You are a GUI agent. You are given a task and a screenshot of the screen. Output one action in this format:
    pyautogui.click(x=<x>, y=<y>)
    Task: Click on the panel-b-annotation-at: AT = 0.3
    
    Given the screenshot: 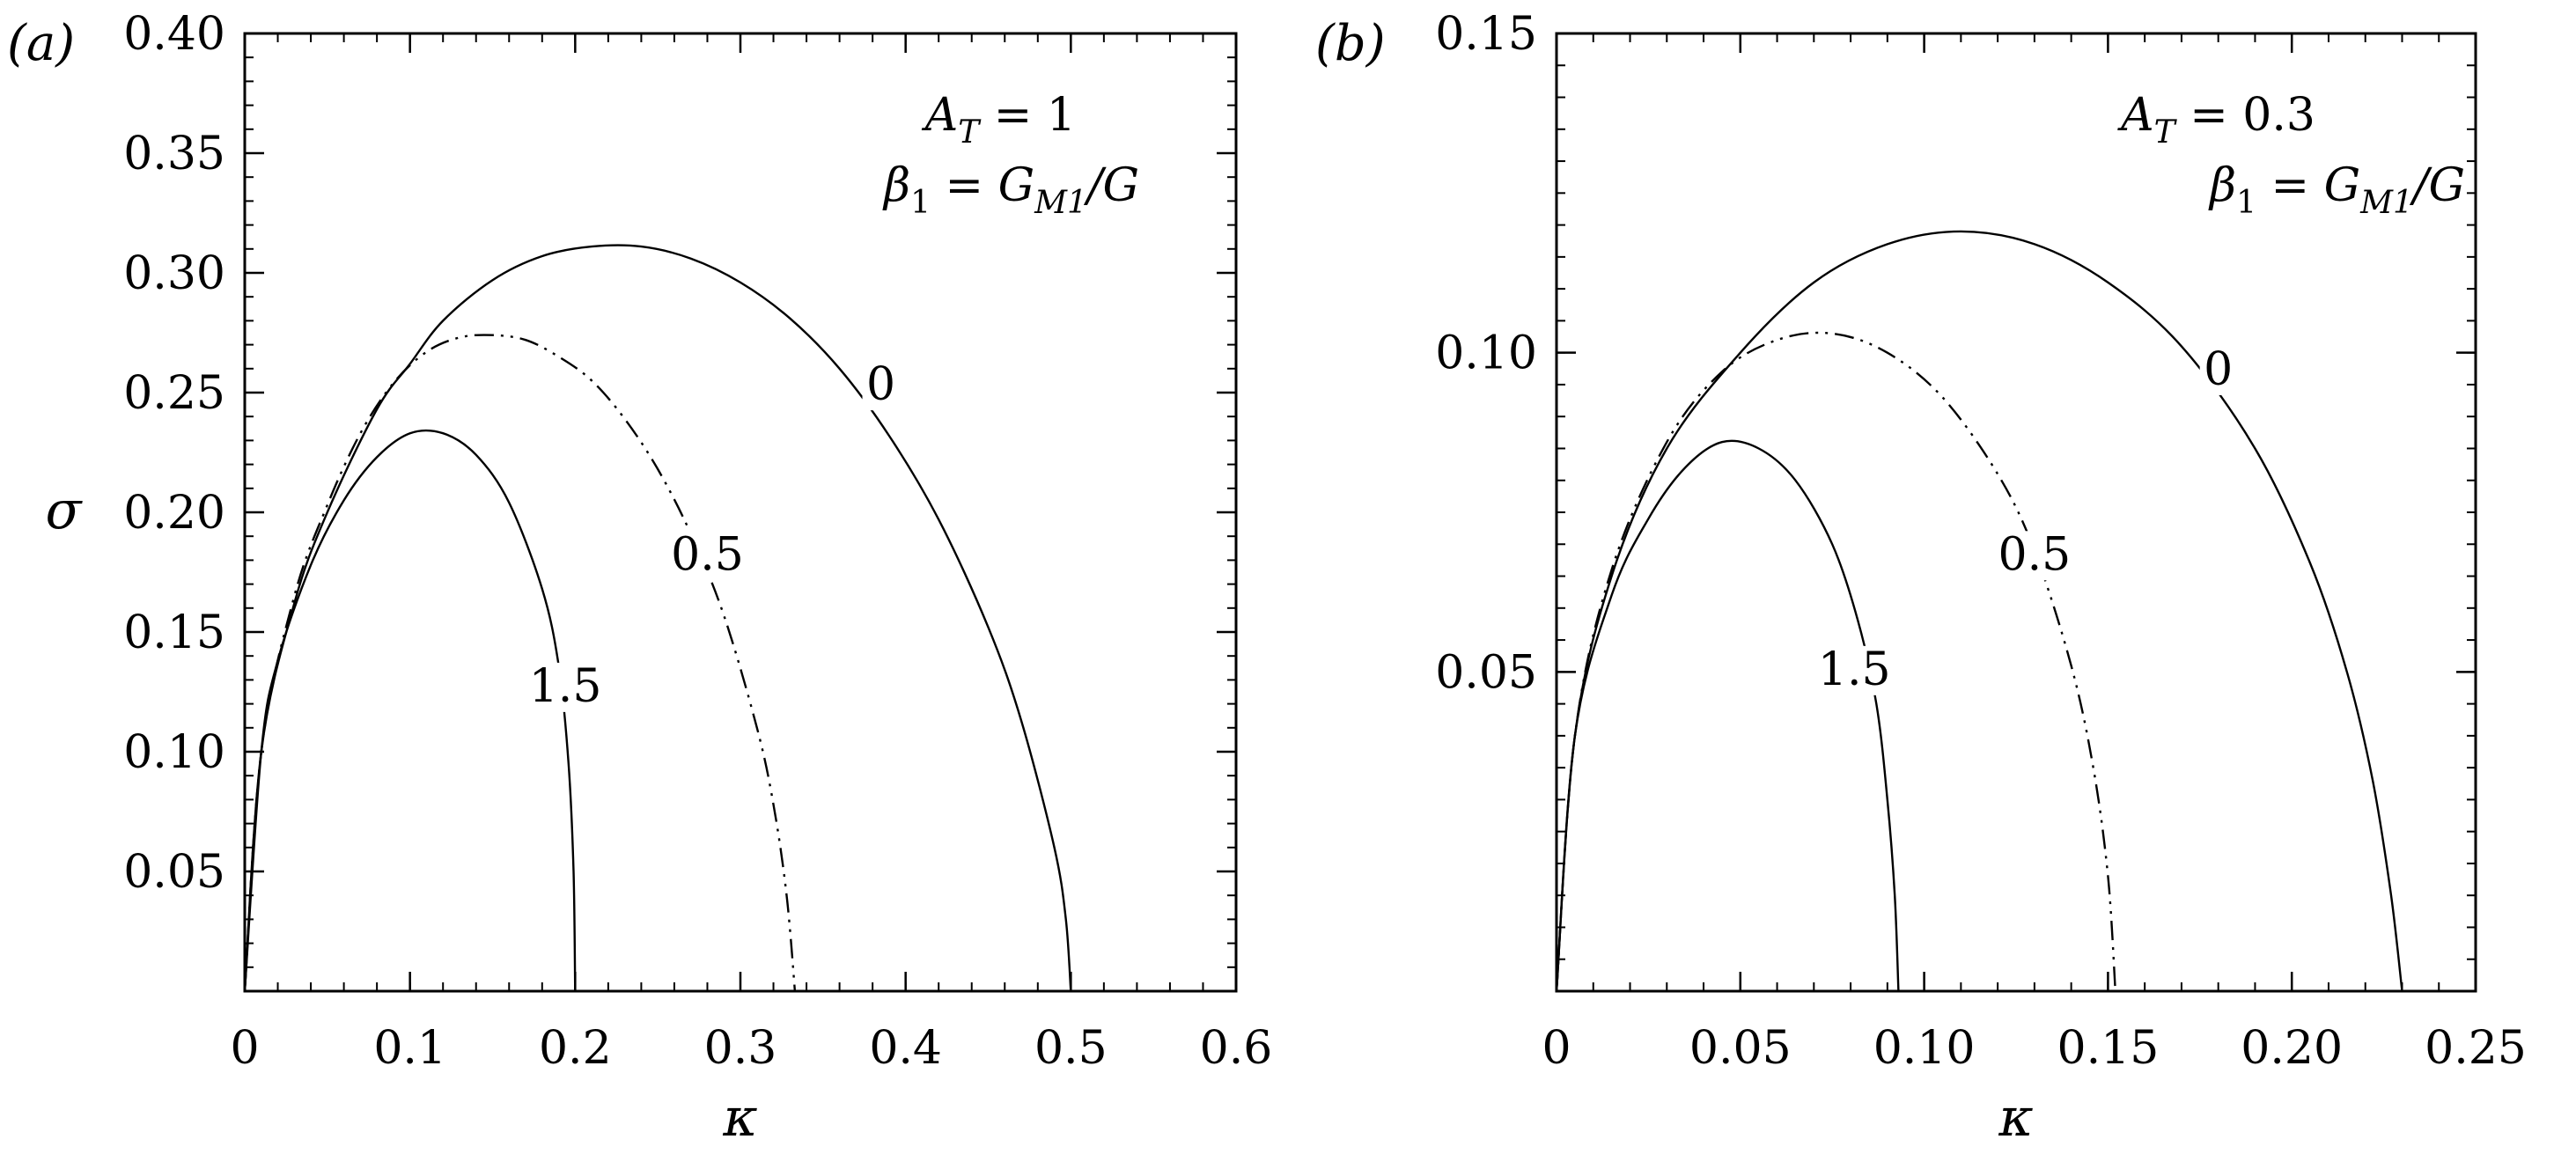 What is the action you would take?
    pyautogui.click(x=2216, y=120)
    